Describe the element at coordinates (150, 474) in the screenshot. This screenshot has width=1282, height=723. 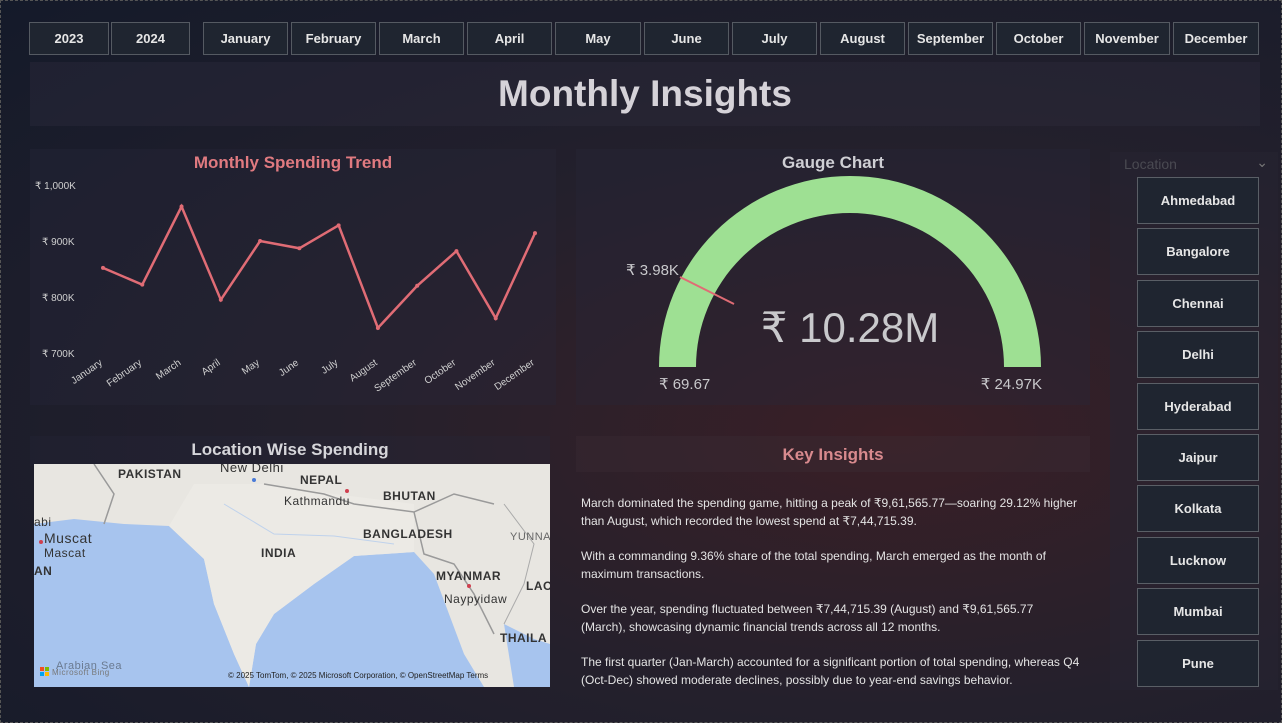
I see `map-label-pakistan: PAKISTAN` at that location.